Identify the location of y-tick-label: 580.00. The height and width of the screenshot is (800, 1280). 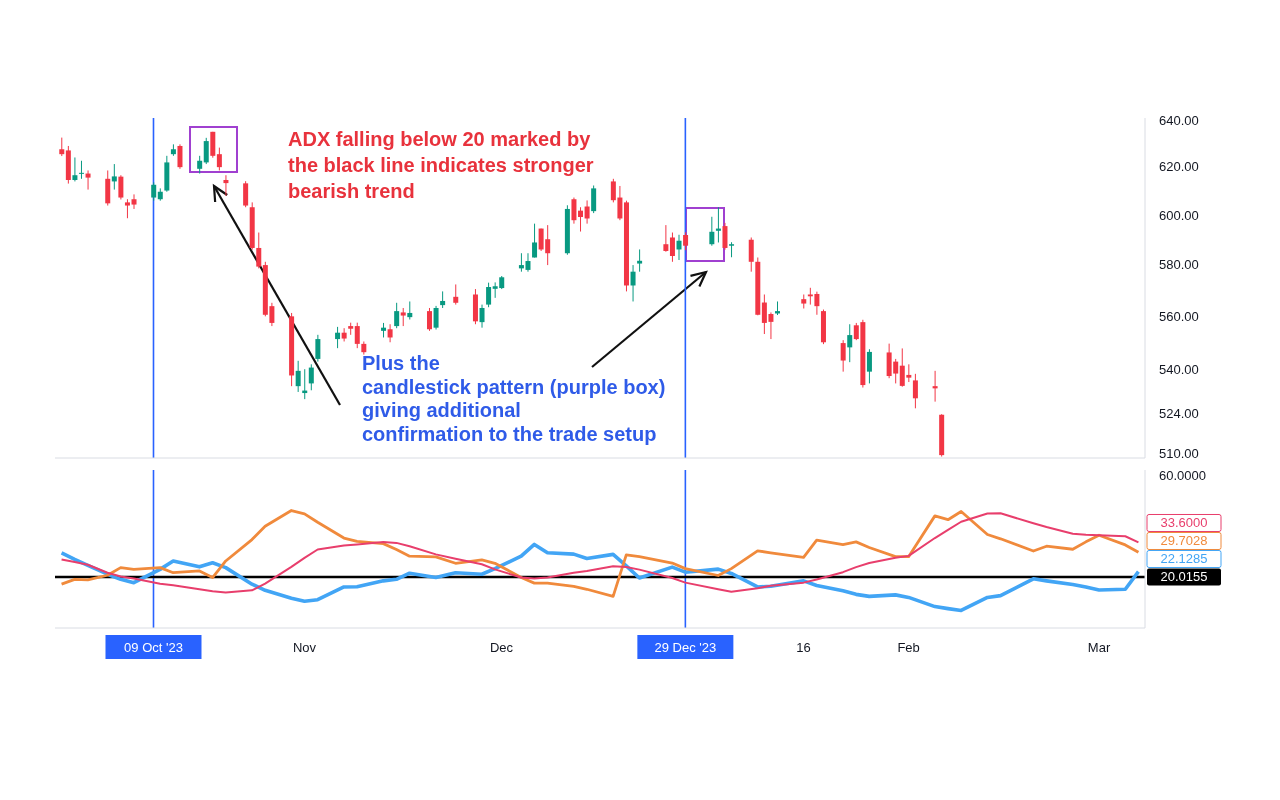
(1179, 265).